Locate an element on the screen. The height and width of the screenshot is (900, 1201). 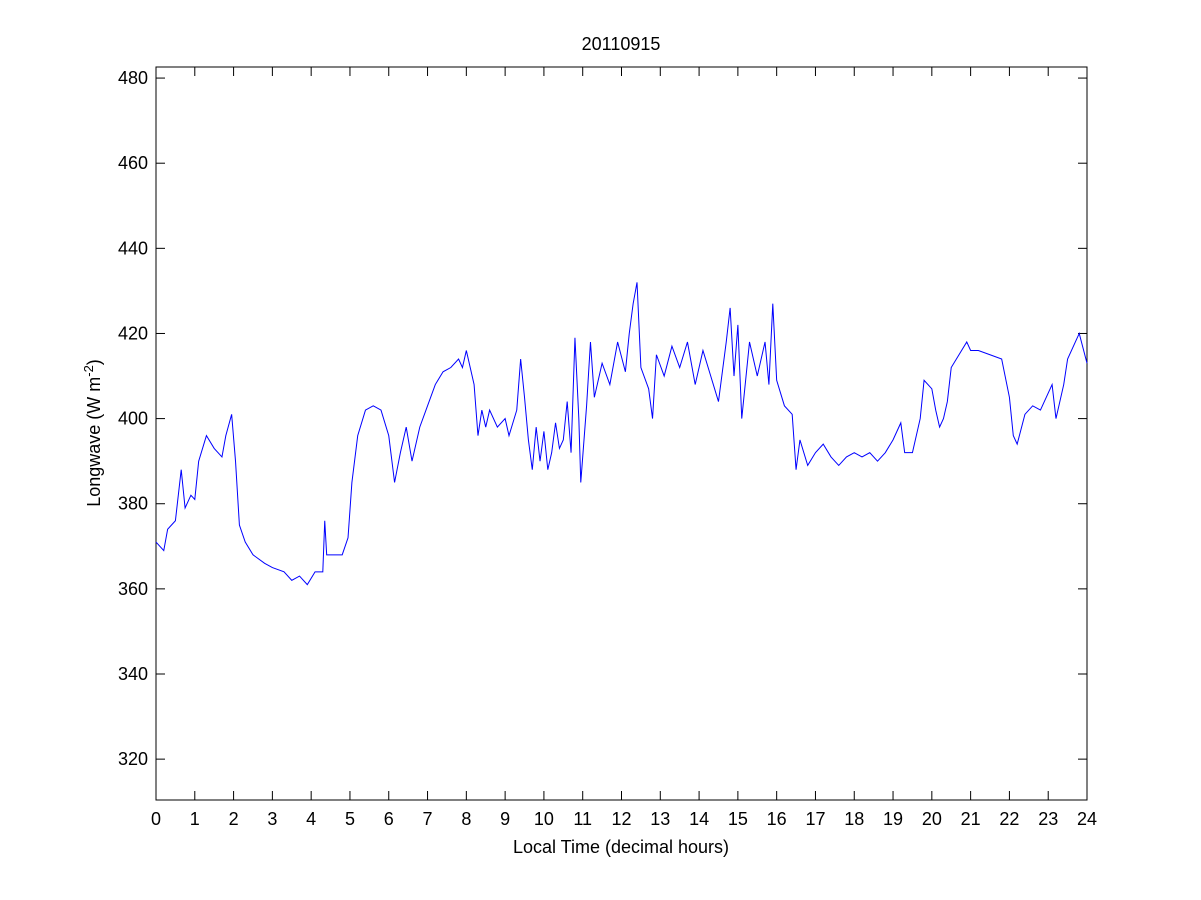
y-tick-label: 480 is located at coordinates (133, 78).